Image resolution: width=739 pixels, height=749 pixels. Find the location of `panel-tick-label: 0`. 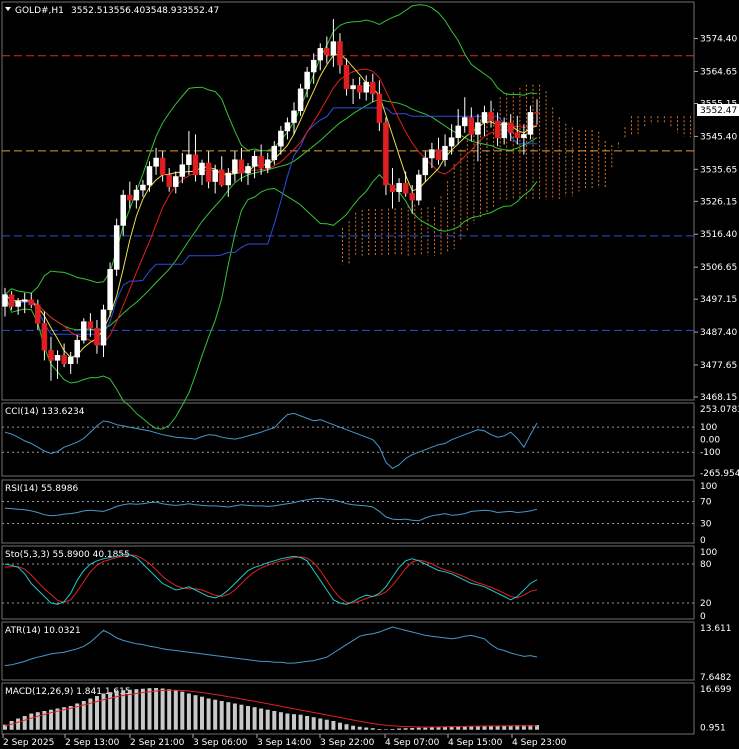

panel-tick-label: 0 is located at coordinates (703, 541).